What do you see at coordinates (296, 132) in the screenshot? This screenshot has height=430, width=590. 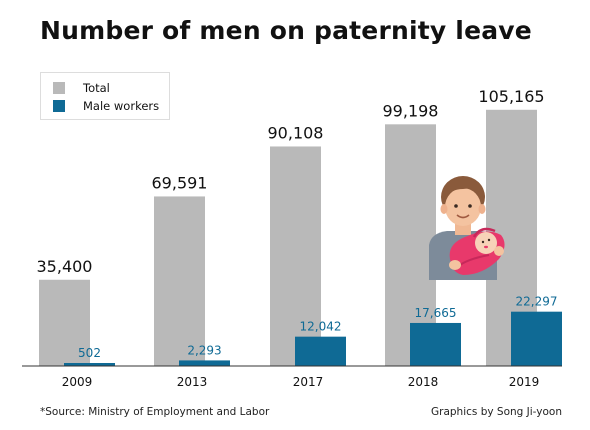 I see `data-label-total-2017: 90,108` at bounding box center [296, 132].